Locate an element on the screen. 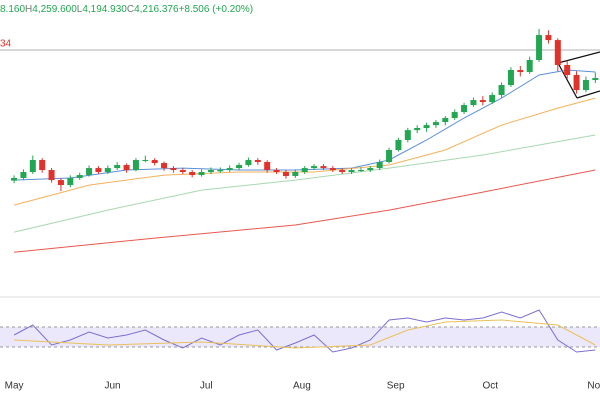 Image resolution: width=600 pixels, height=405 pixels. x-tick-label: Jul is located at coordinates (206, 386).